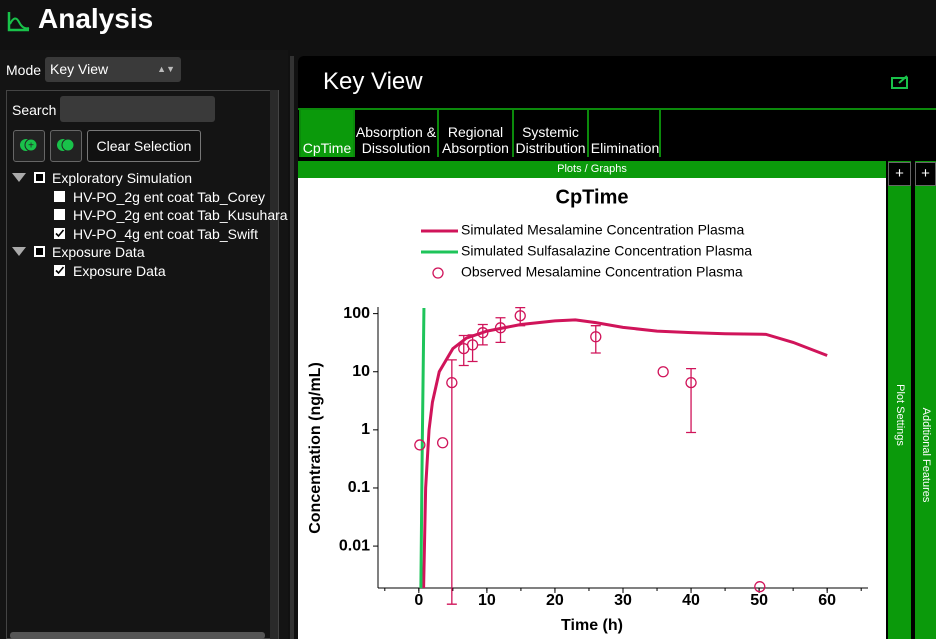 This screenshot has height=639, width=936. Describe the element at coordinates (18, 22) in the screenshot. I see `app-icon` at that location.